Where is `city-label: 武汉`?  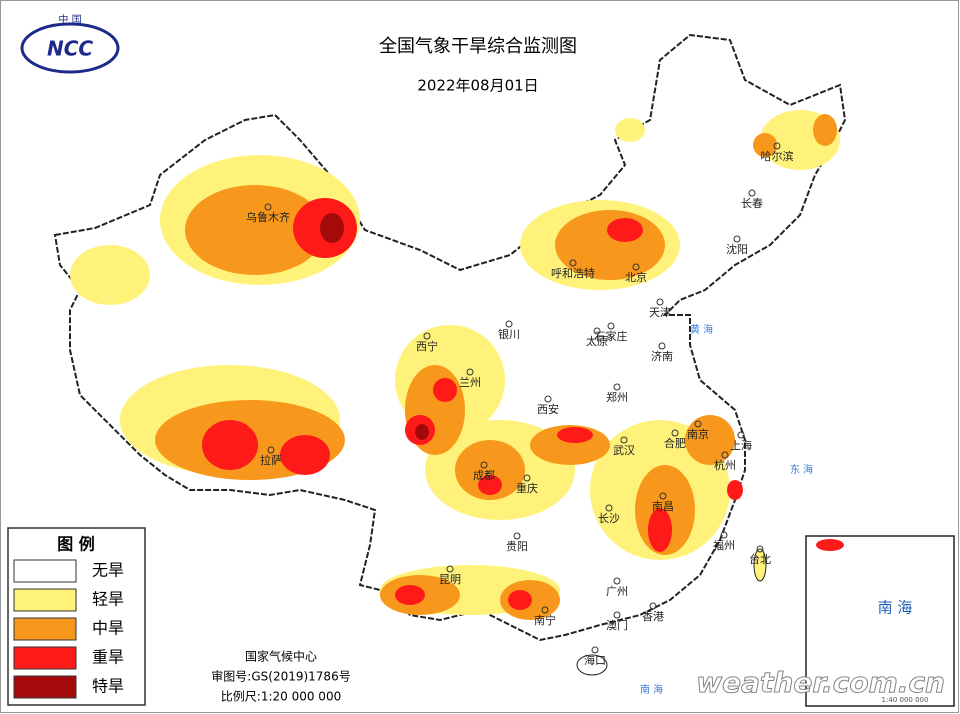
city-label: 武汉 is located at coordinates (624, 450).